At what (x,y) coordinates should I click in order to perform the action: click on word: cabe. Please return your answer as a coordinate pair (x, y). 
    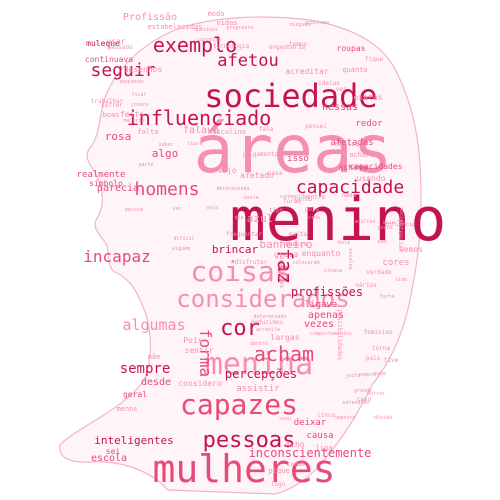
    Looking at the image, I should click on (380, 374).